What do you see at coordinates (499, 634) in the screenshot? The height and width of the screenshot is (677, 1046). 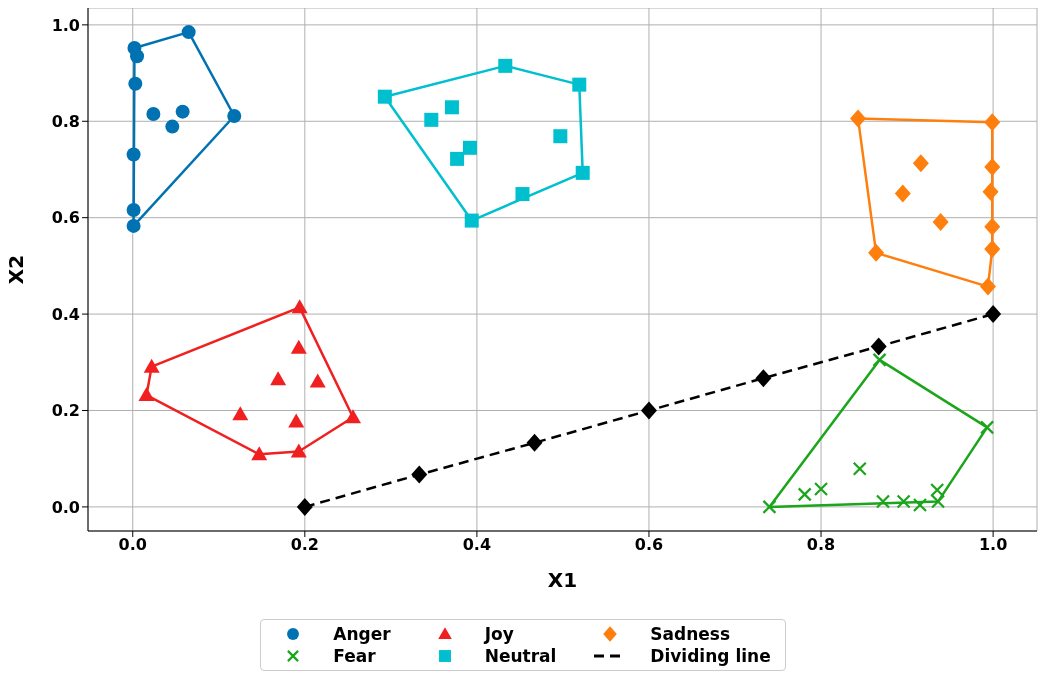 I see `legend-label: Joy` at bounding box center [499, 634].